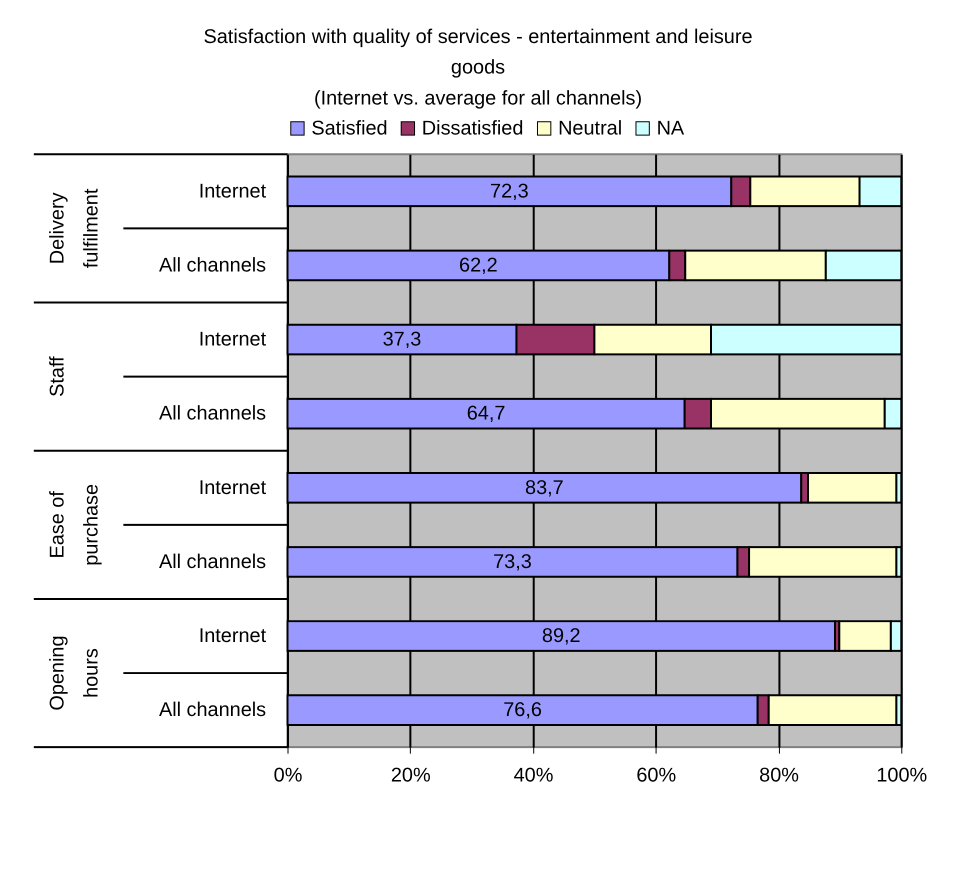 This screenshot has width=957, height=896. What do you see at coordinates (534, 775) in the screenshot?
I see `x-tick-label: 40%` at bounding box center [534, 775].